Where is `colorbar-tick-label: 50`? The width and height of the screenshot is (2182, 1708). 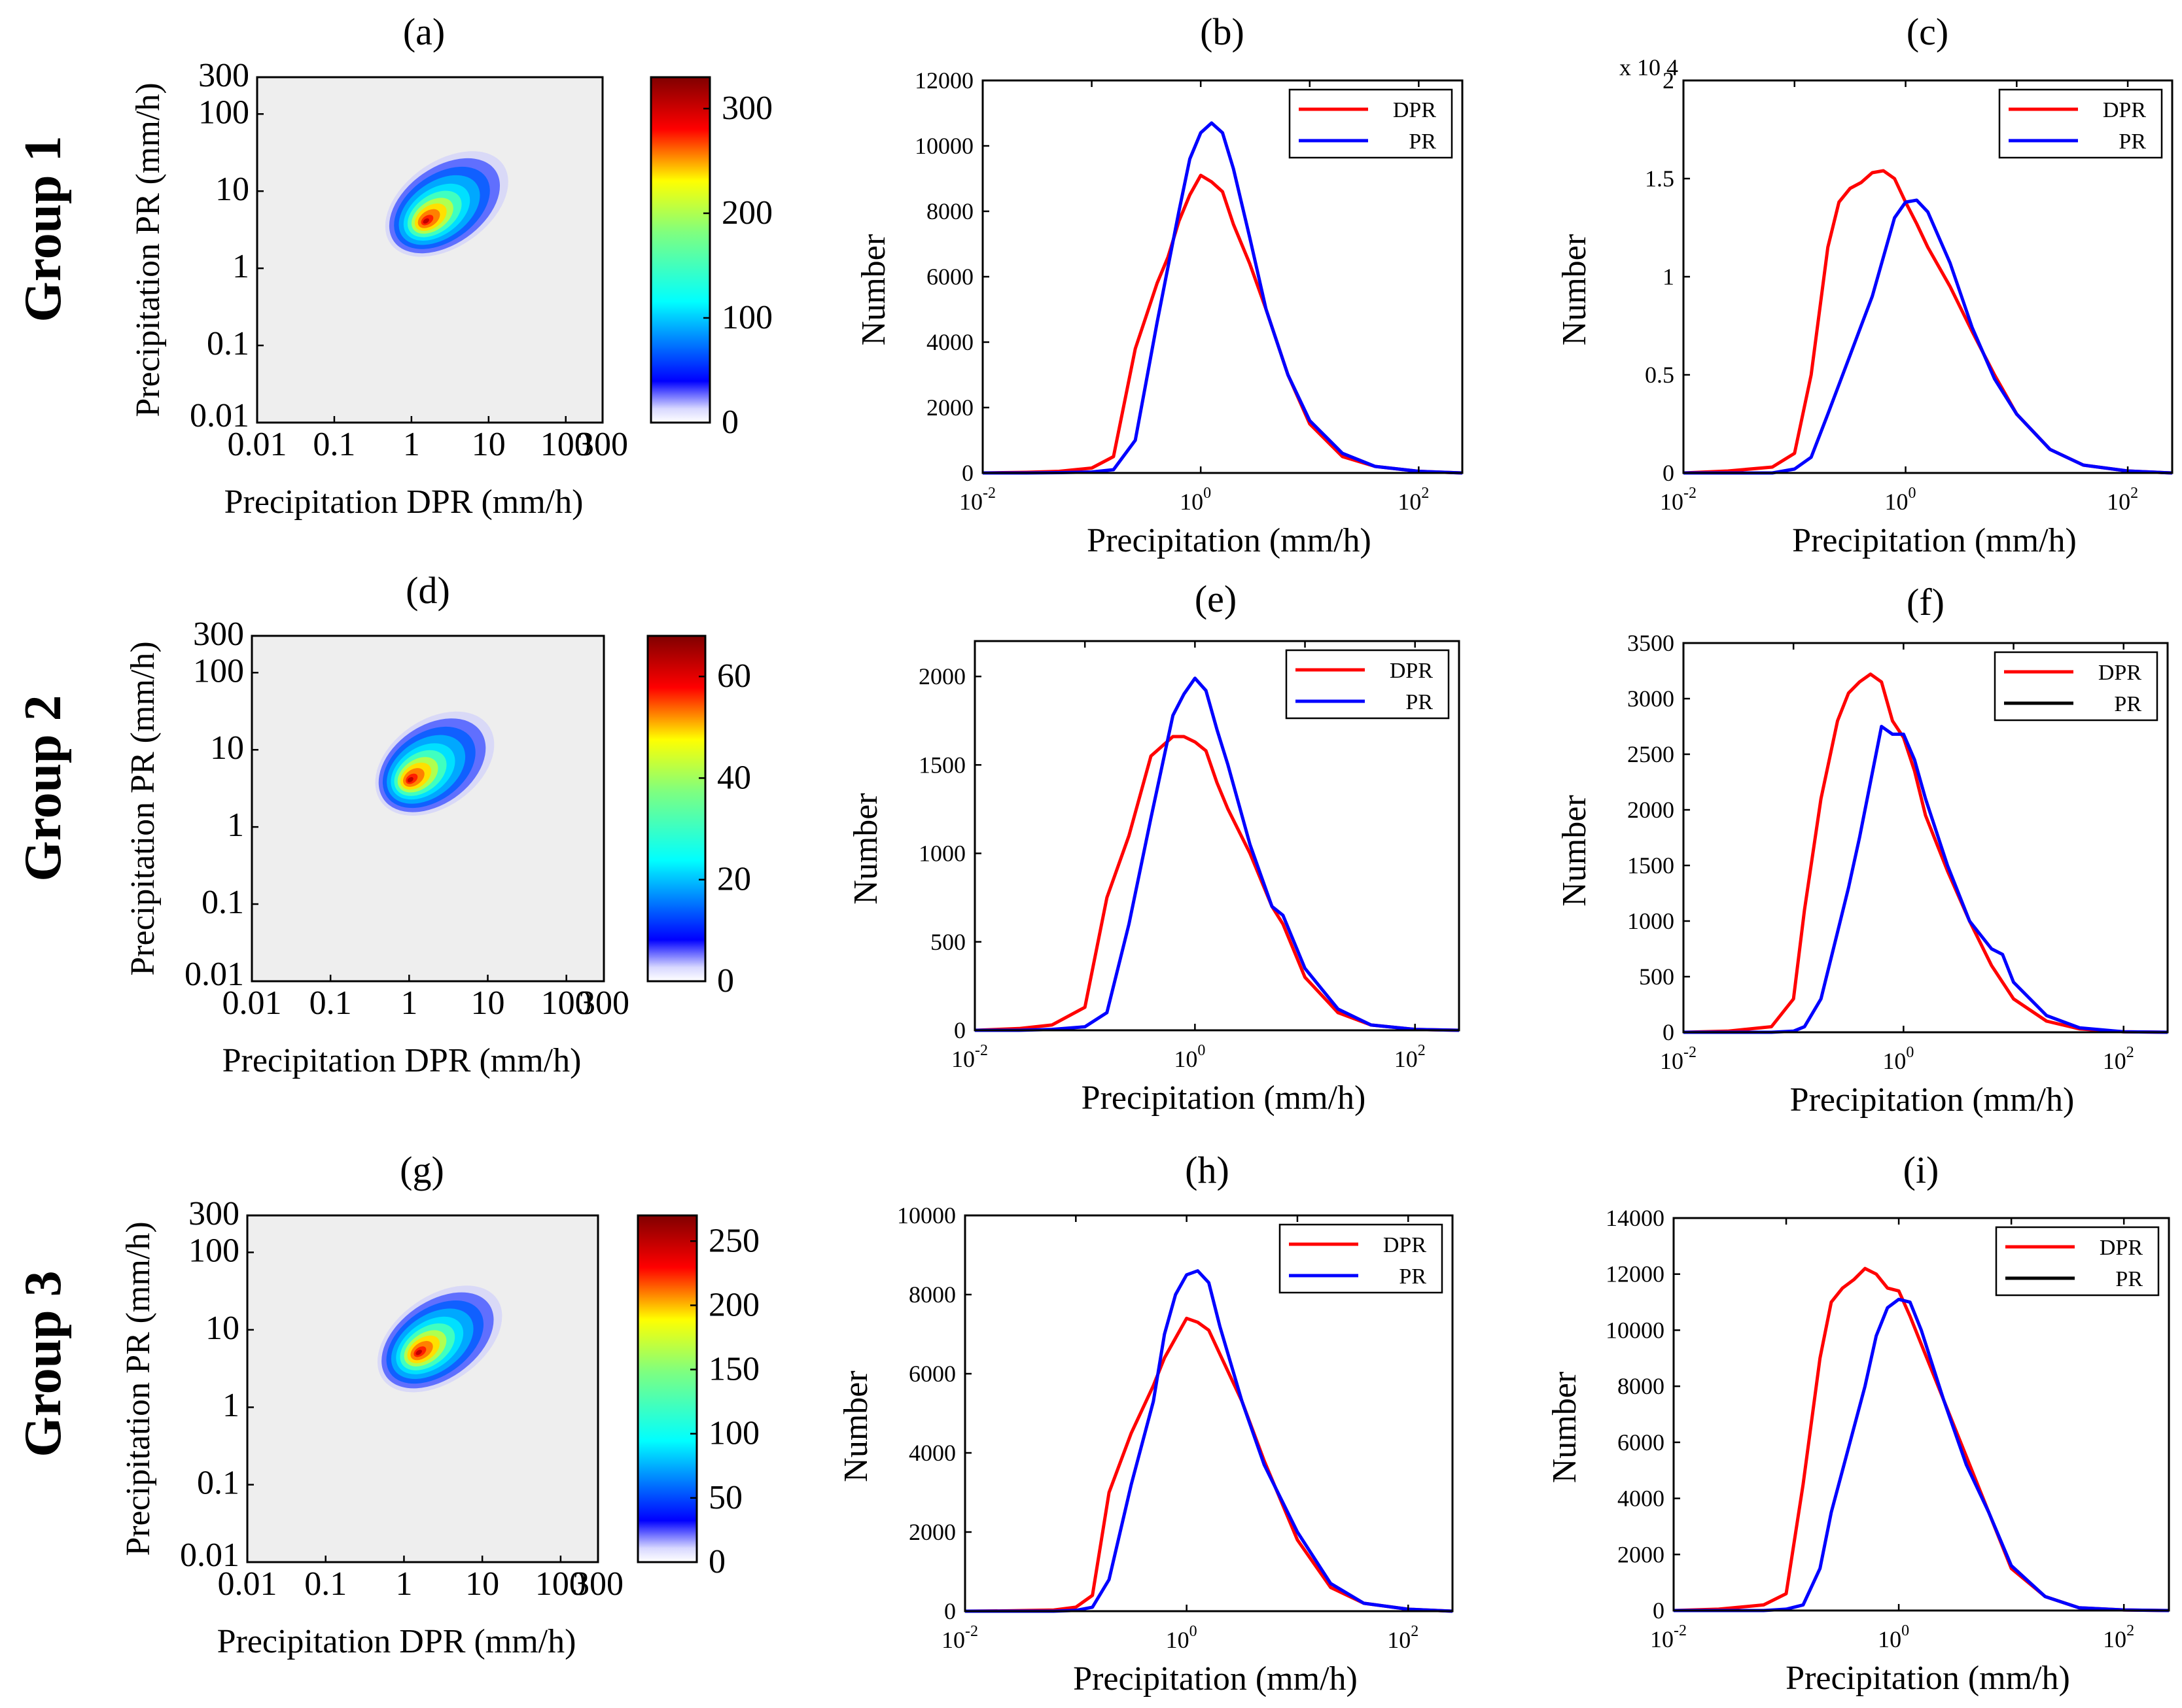 colorbar-tick-label: 50 is located at coordinates (726, 1497).